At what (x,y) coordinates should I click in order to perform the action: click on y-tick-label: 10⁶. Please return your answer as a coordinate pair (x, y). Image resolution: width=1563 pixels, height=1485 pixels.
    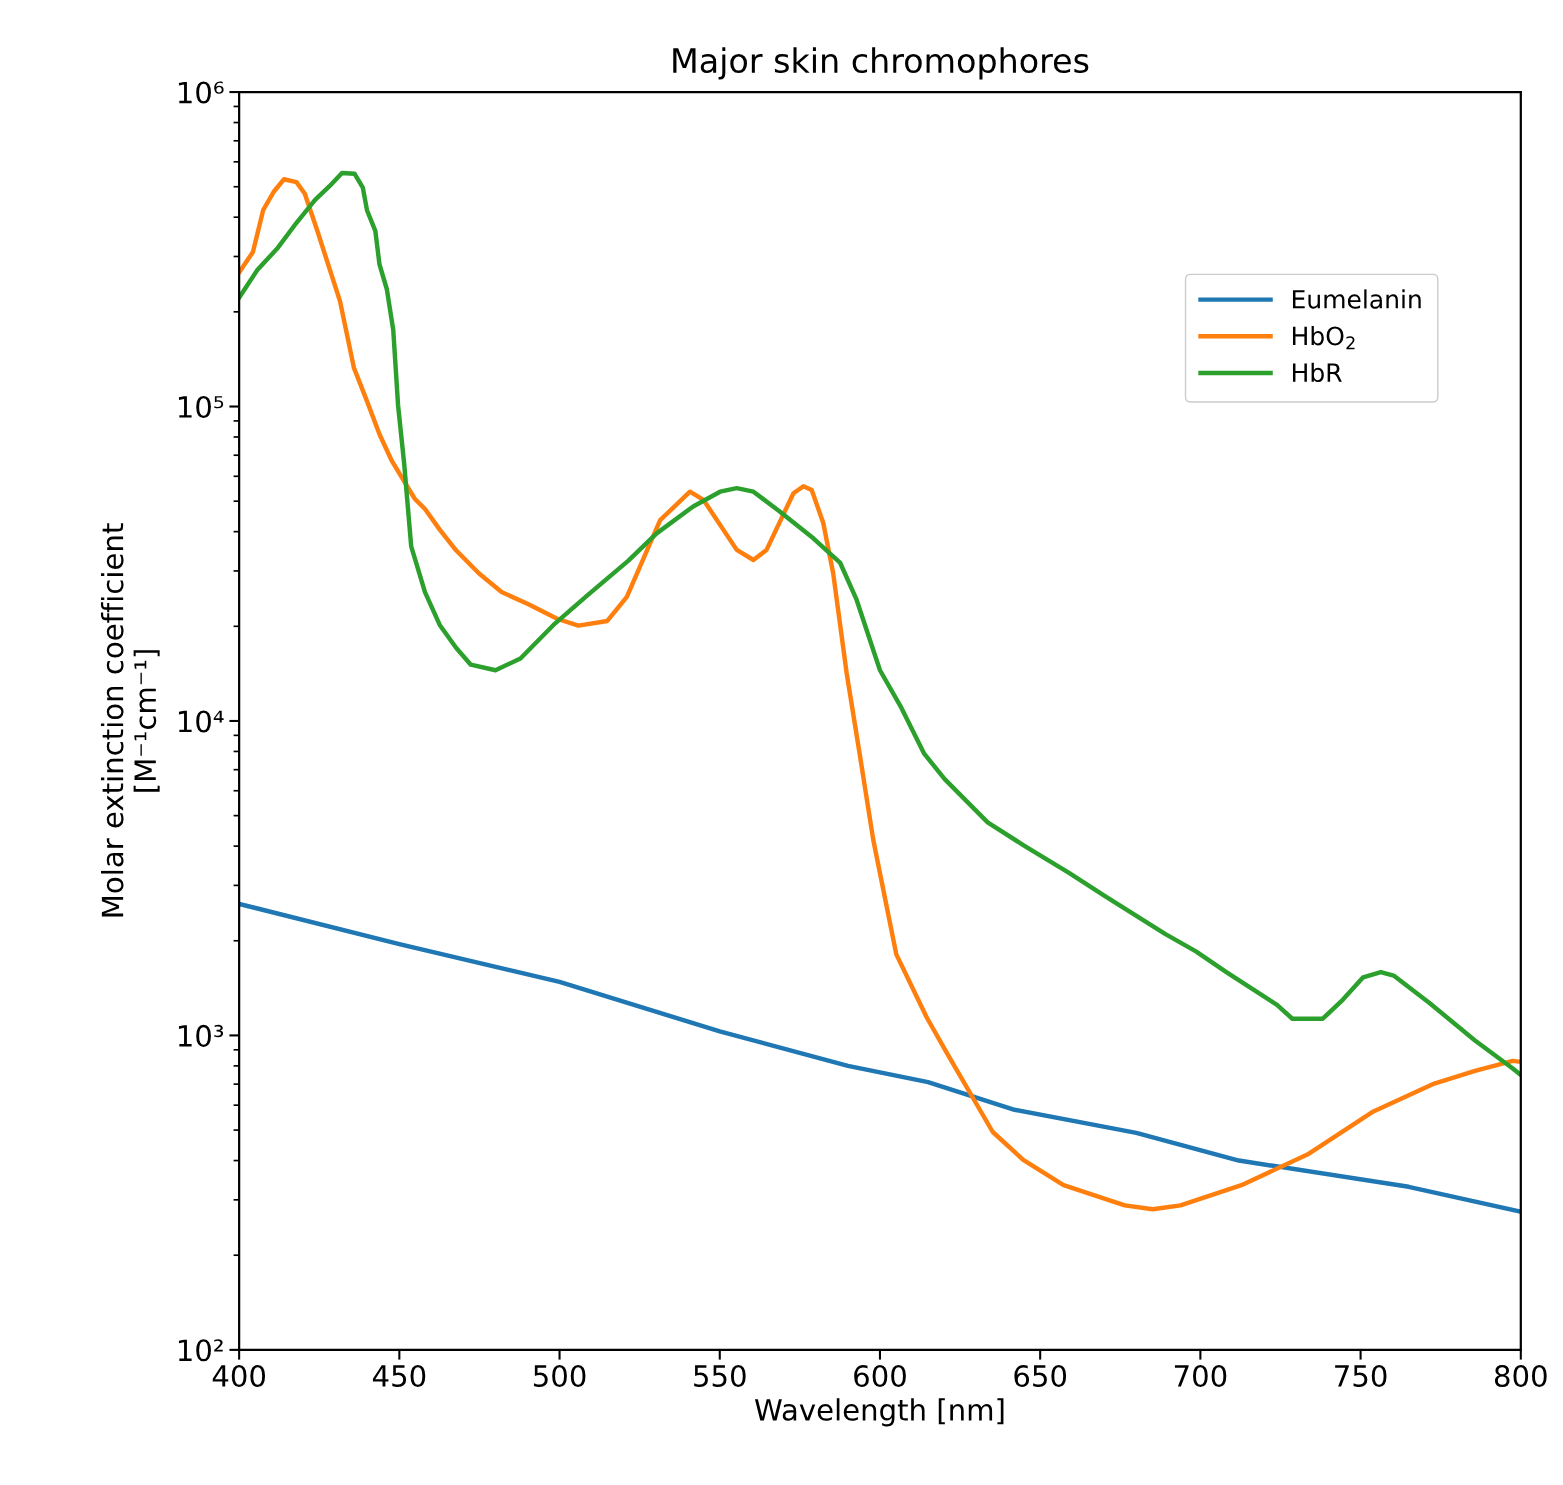
    Looking at the image, I should click on (201, 92).